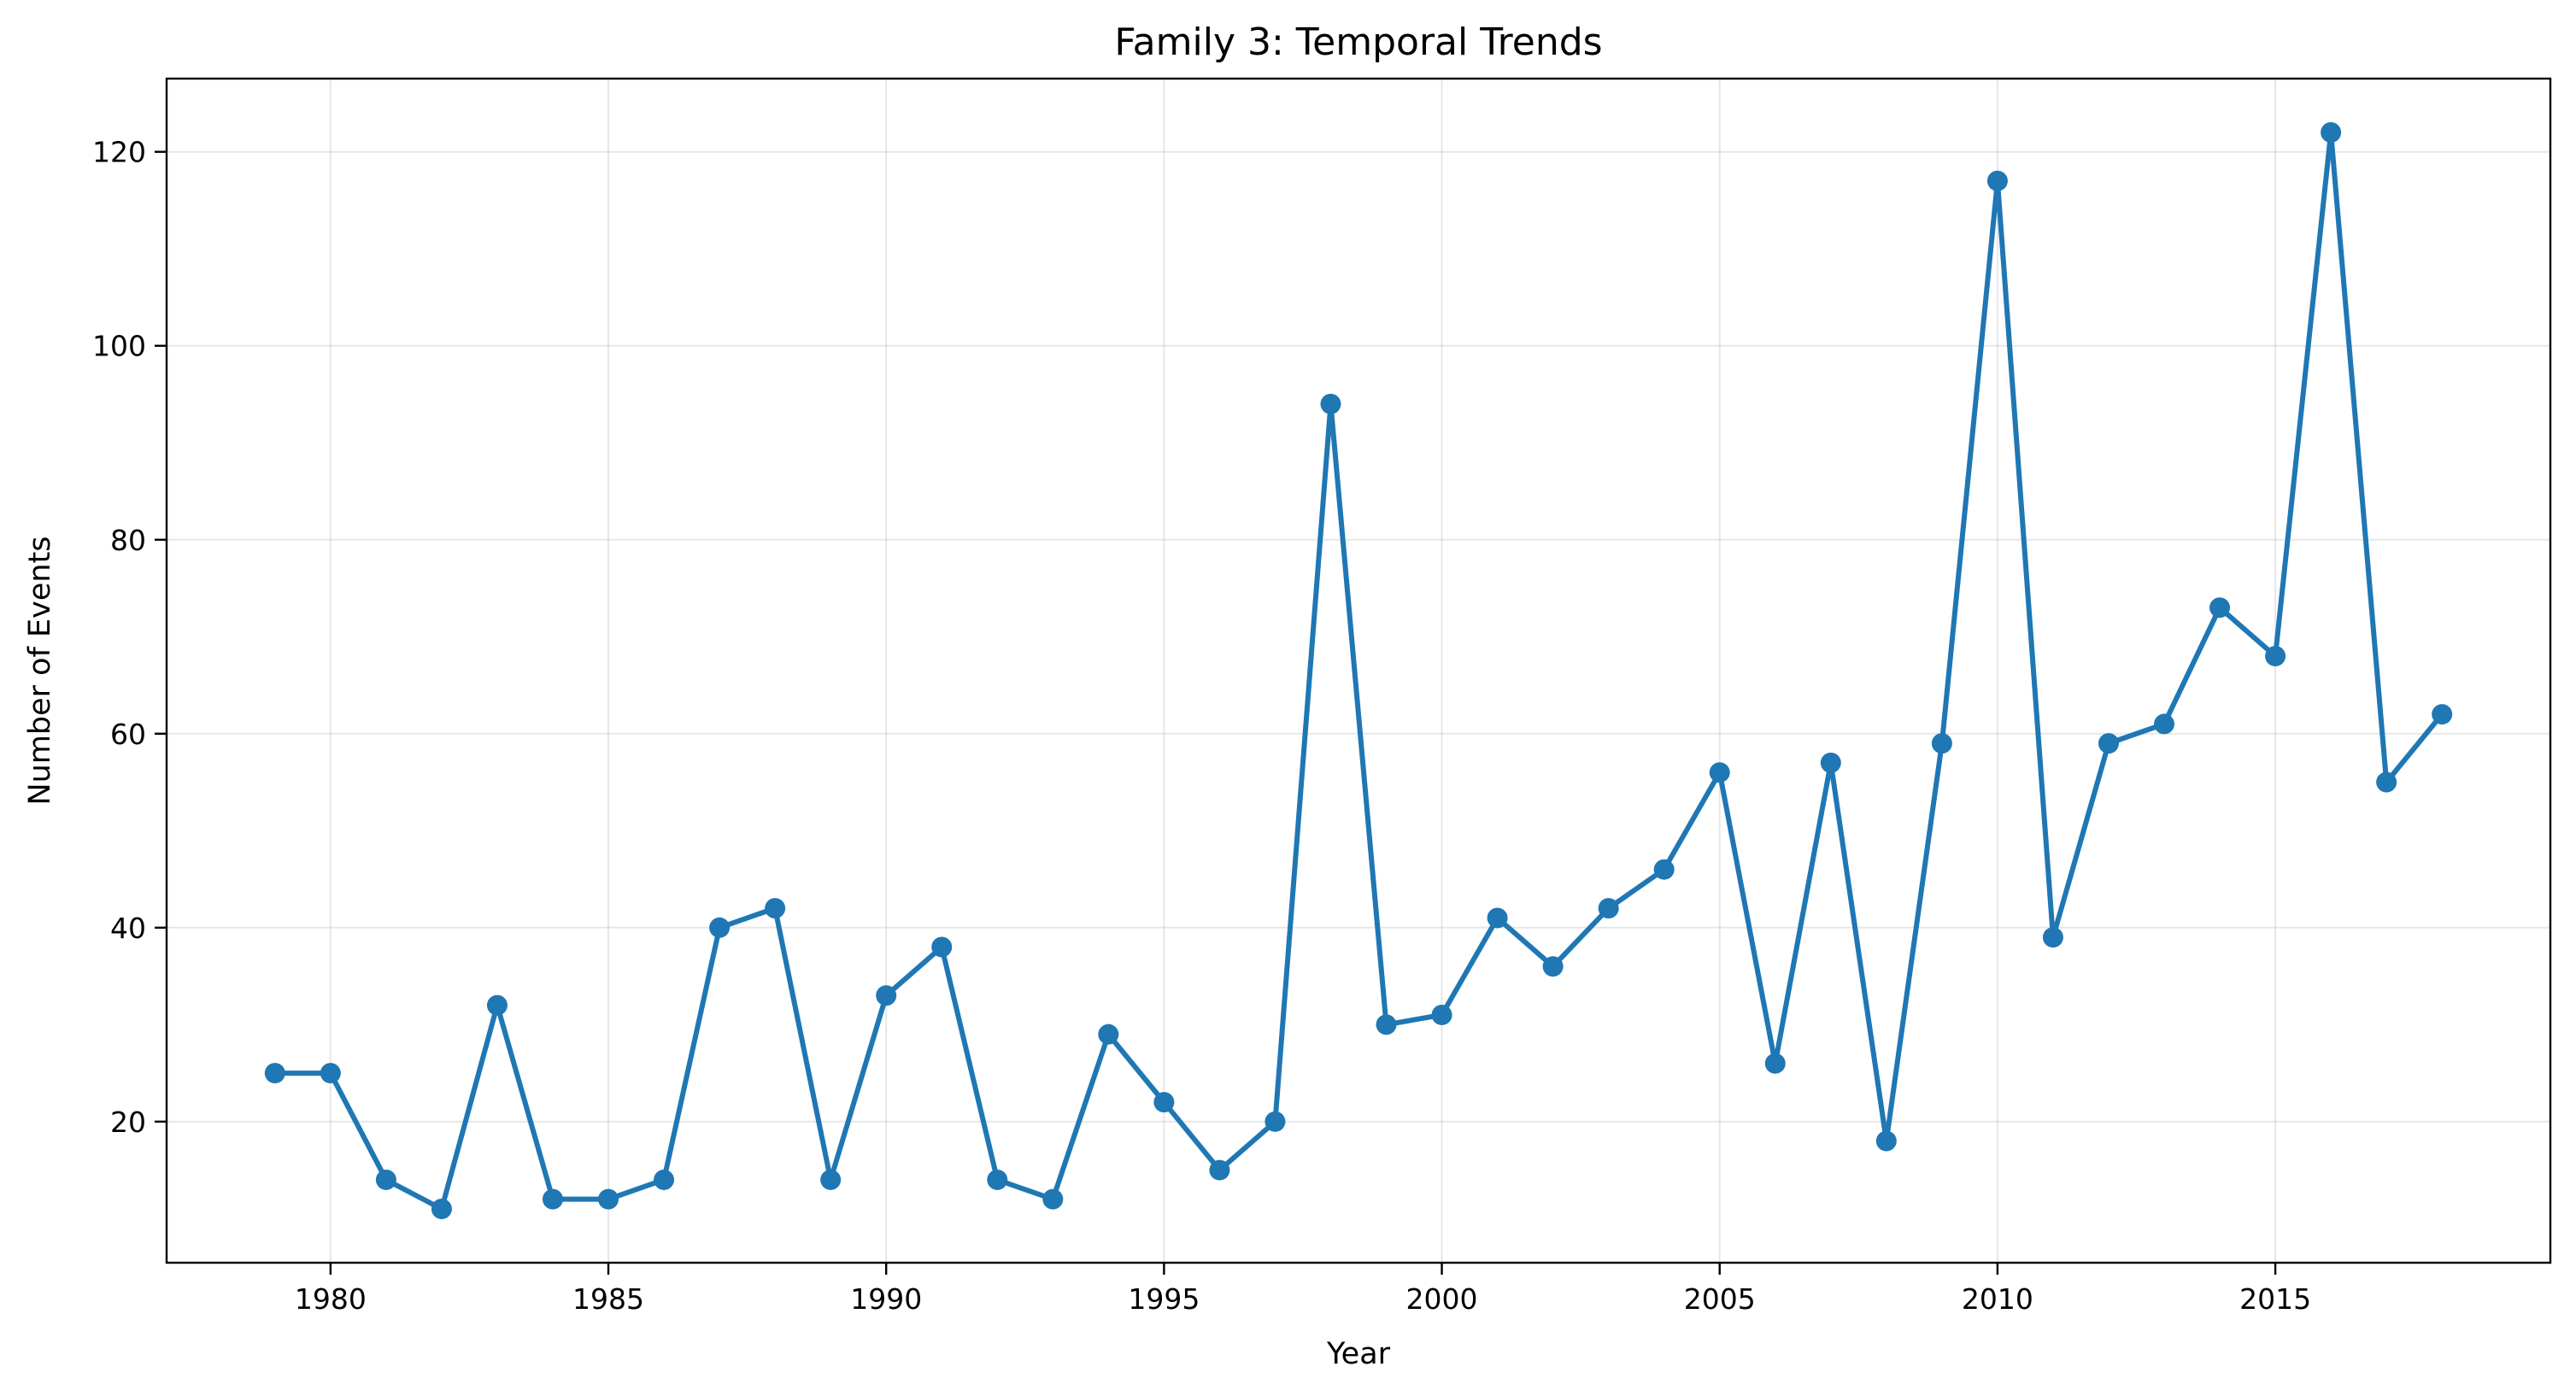  What do you see at coordinates (119, 152) in the screenshot?
I see `y-tick-label: 120` at bounding box center [119, 152].